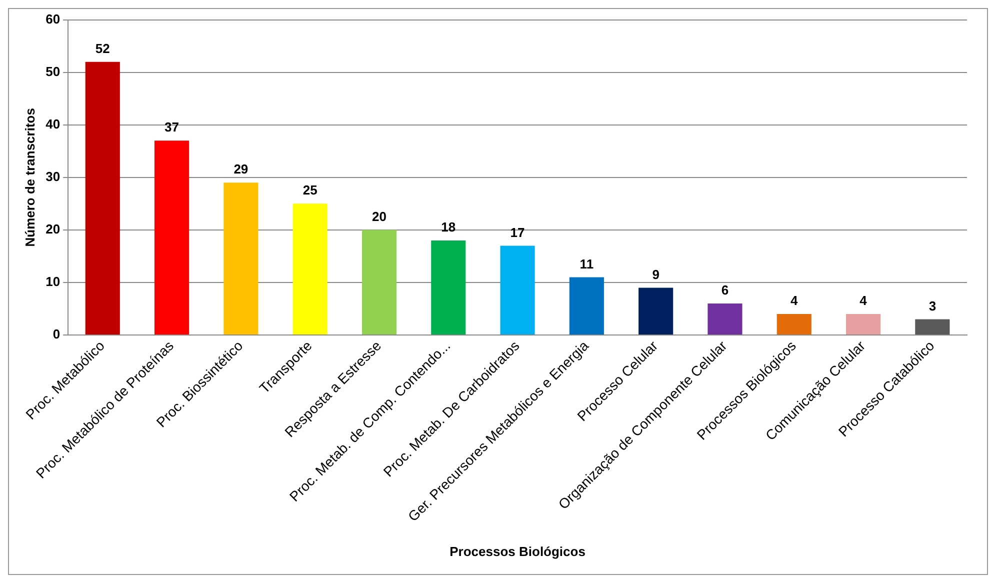 Image resolution: width=998 pixels, height=585 pixels. Describe the element at coordinates (517, 232) in the screenshot. I see `data-label: 17` at that location.